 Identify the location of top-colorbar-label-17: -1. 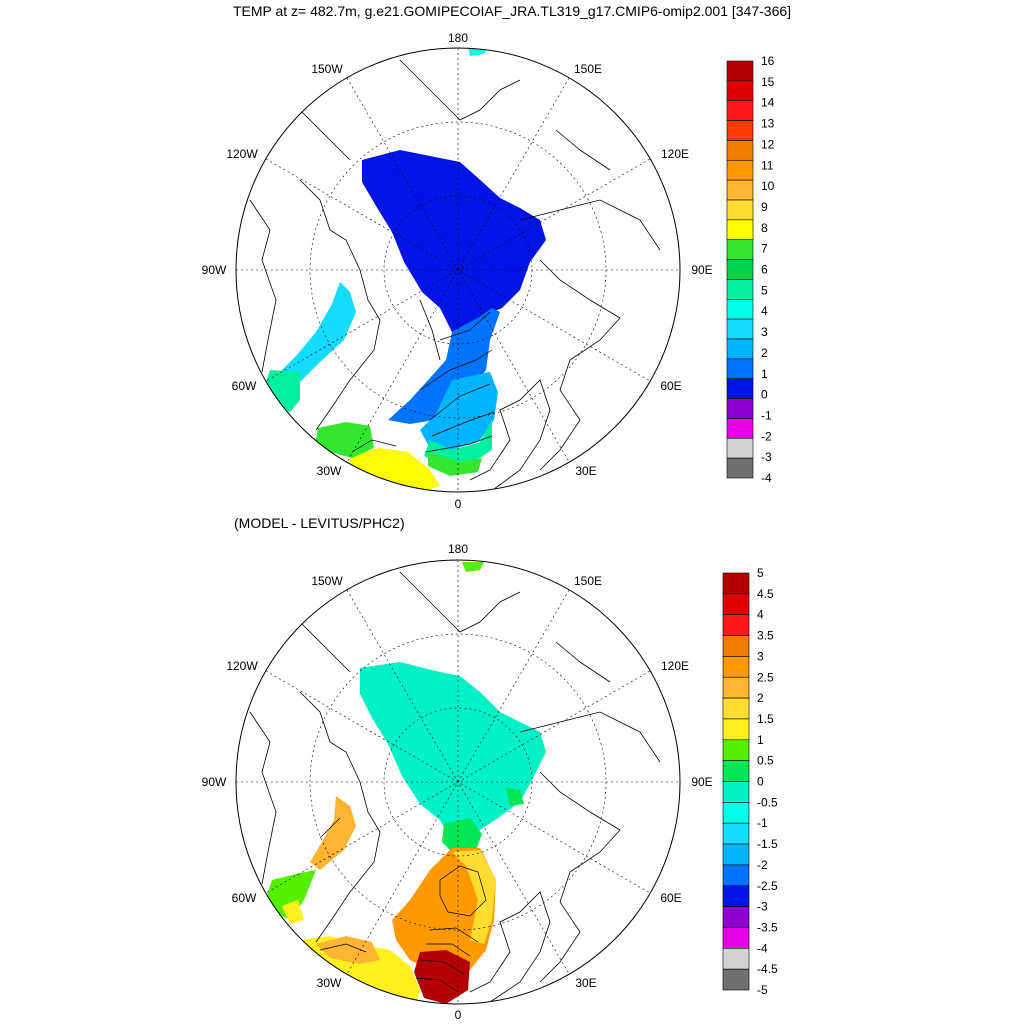
(766, 415).